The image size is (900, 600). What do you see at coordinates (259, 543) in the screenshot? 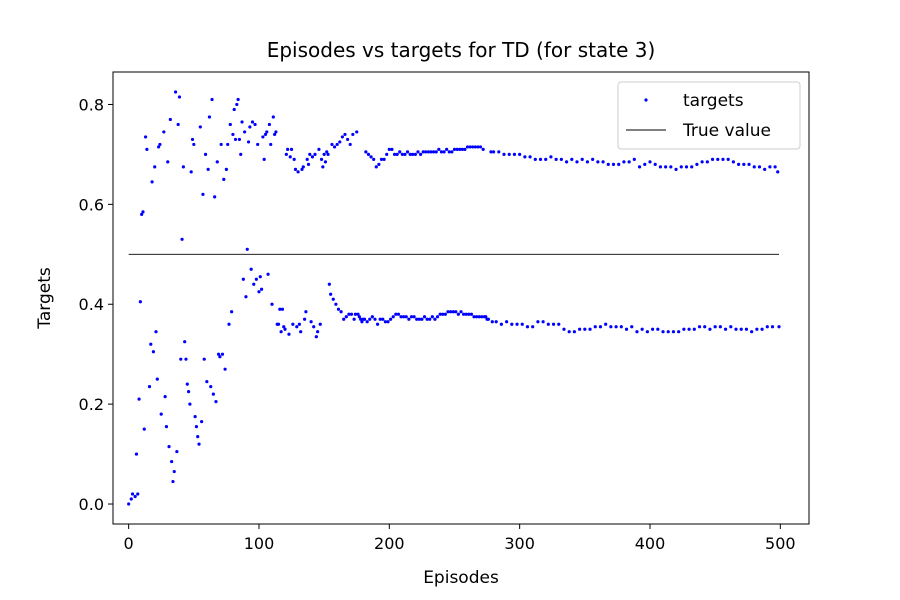
I see `x-tick-label: 100` at bounding box center [259, 543].